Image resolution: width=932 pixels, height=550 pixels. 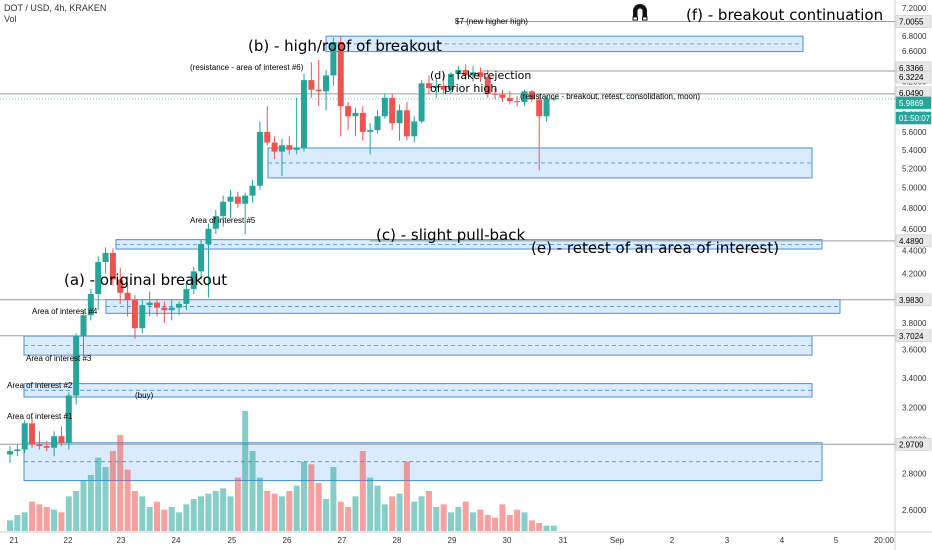 I want to click on price-tick-label: 5.0000, so click(x=914, y=188).